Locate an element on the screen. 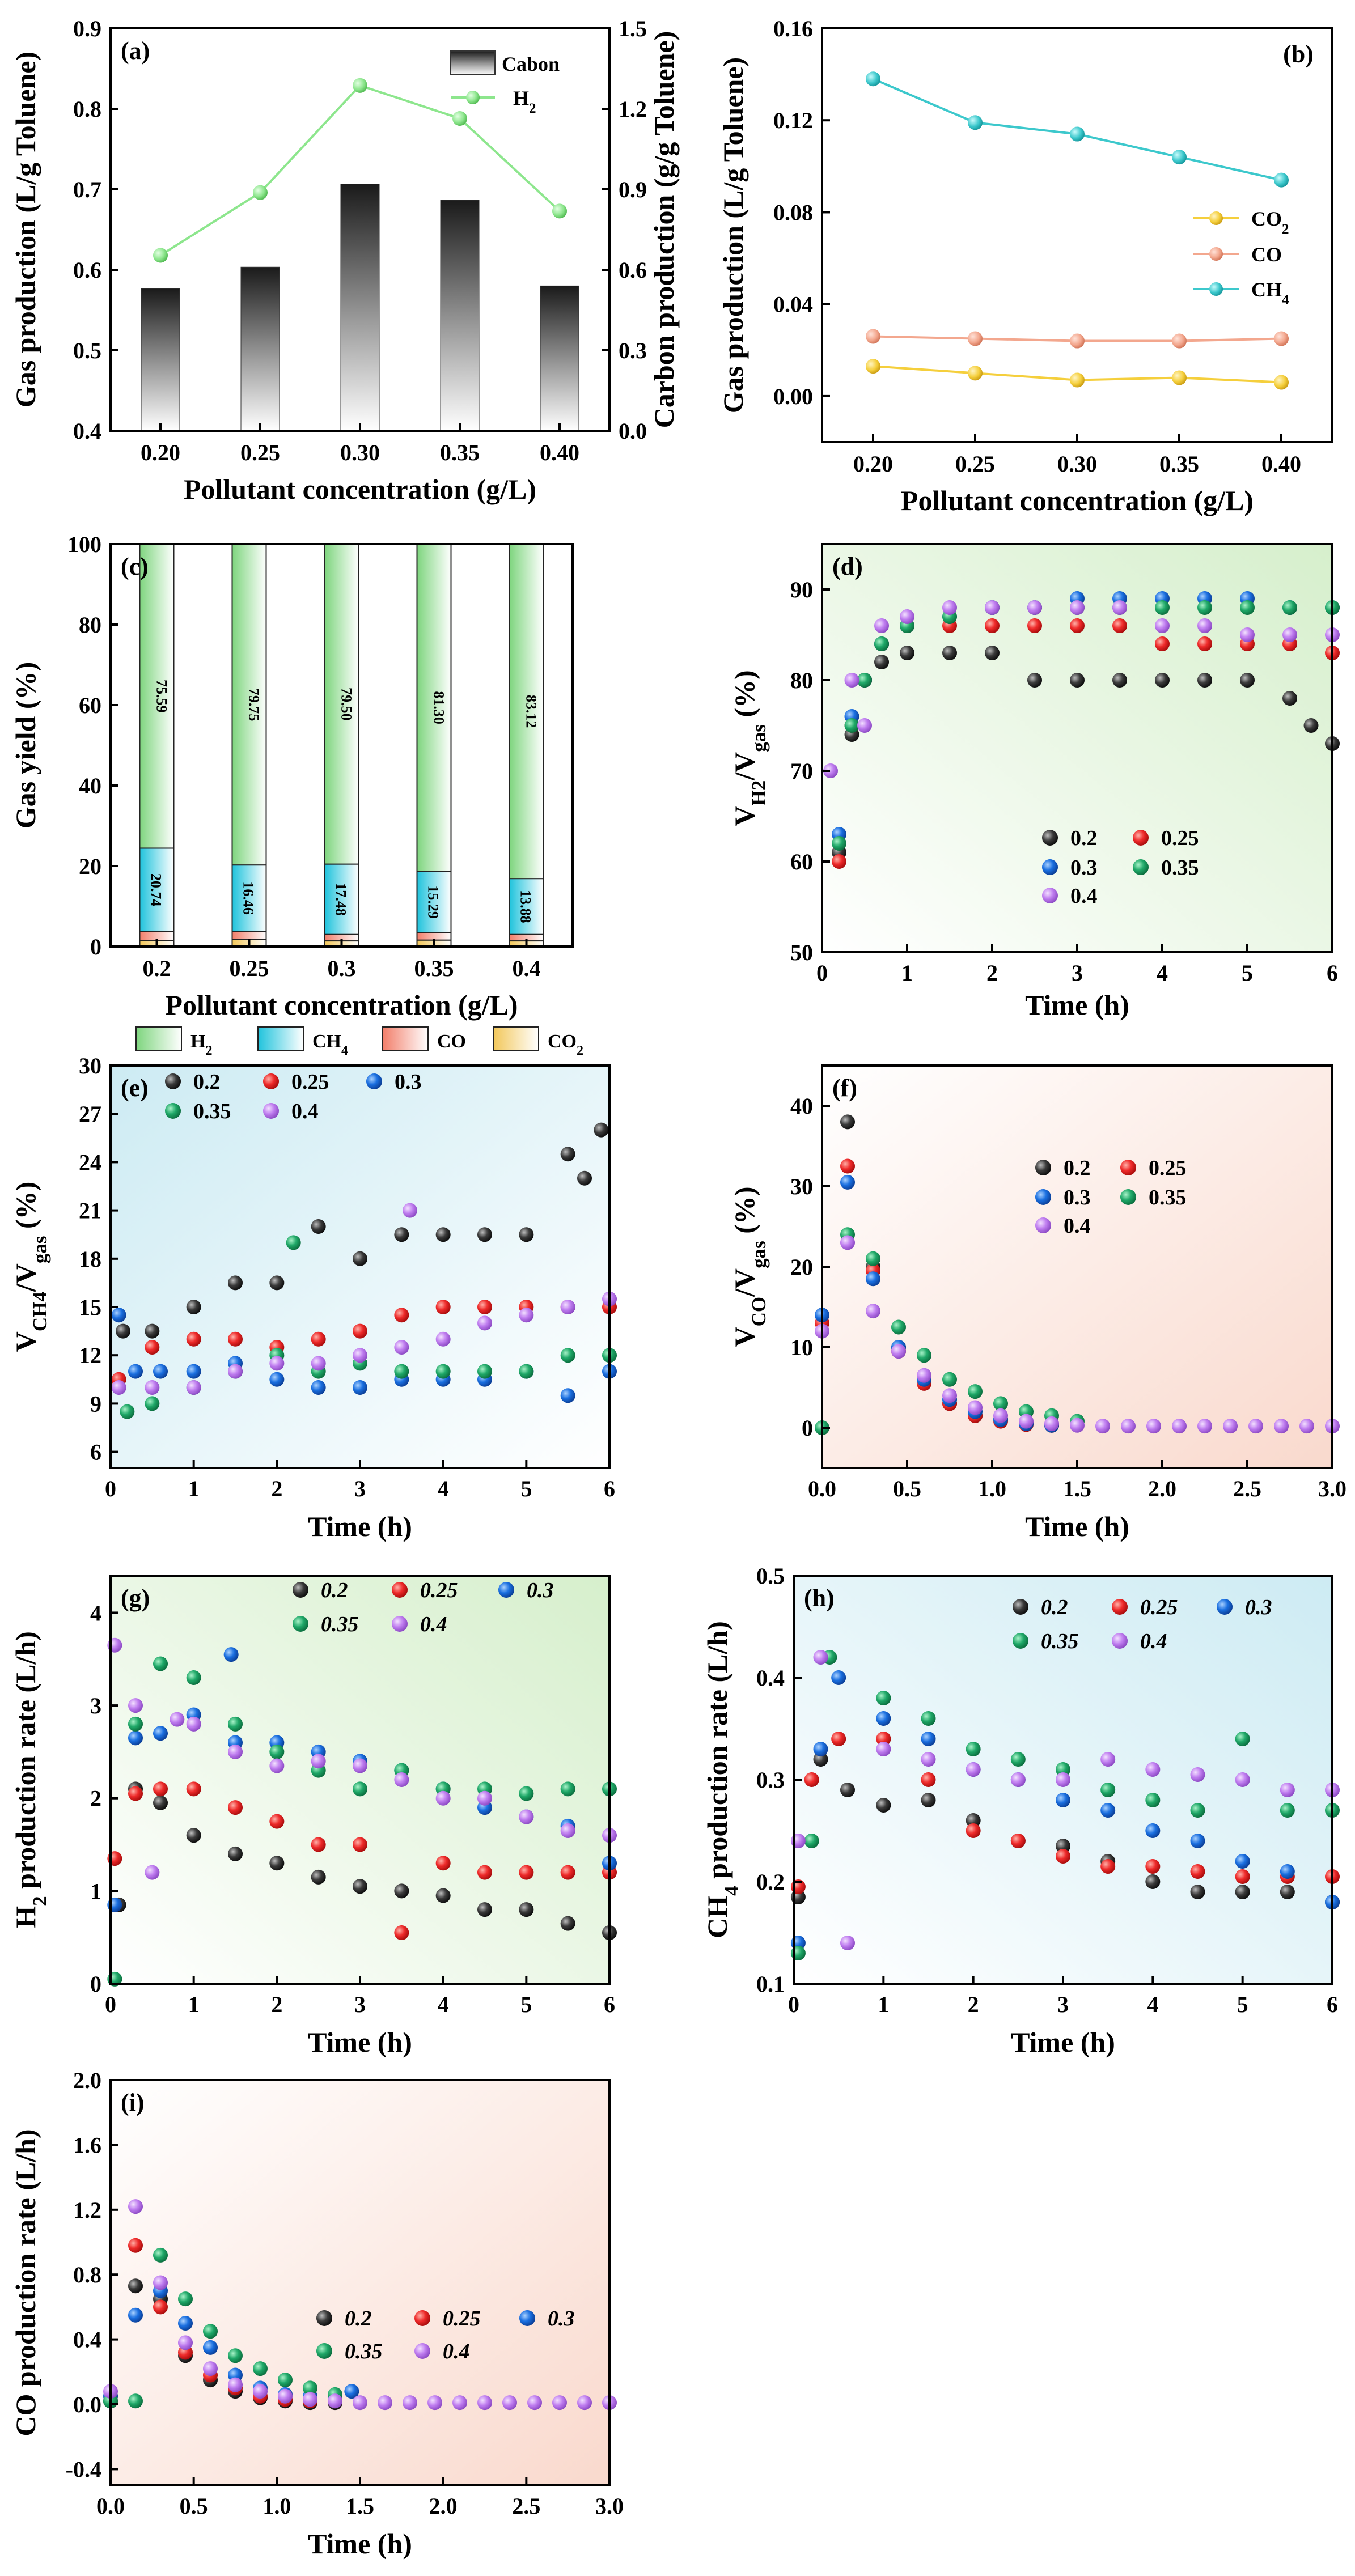 The height and width of the screenshot is (2576, 1355). x-axis-title: Time (h) is located at coordinates (1077, 1526).